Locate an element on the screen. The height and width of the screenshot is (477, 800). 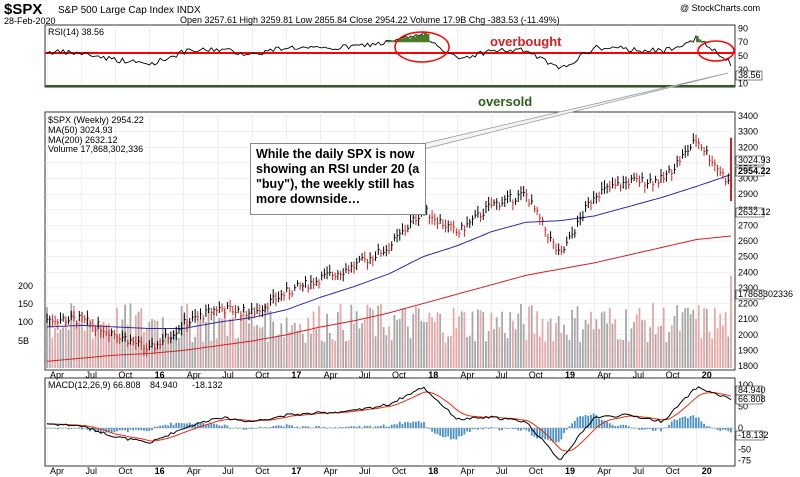
rsi-tick-label: 50 is located at coordinates (743, 56).